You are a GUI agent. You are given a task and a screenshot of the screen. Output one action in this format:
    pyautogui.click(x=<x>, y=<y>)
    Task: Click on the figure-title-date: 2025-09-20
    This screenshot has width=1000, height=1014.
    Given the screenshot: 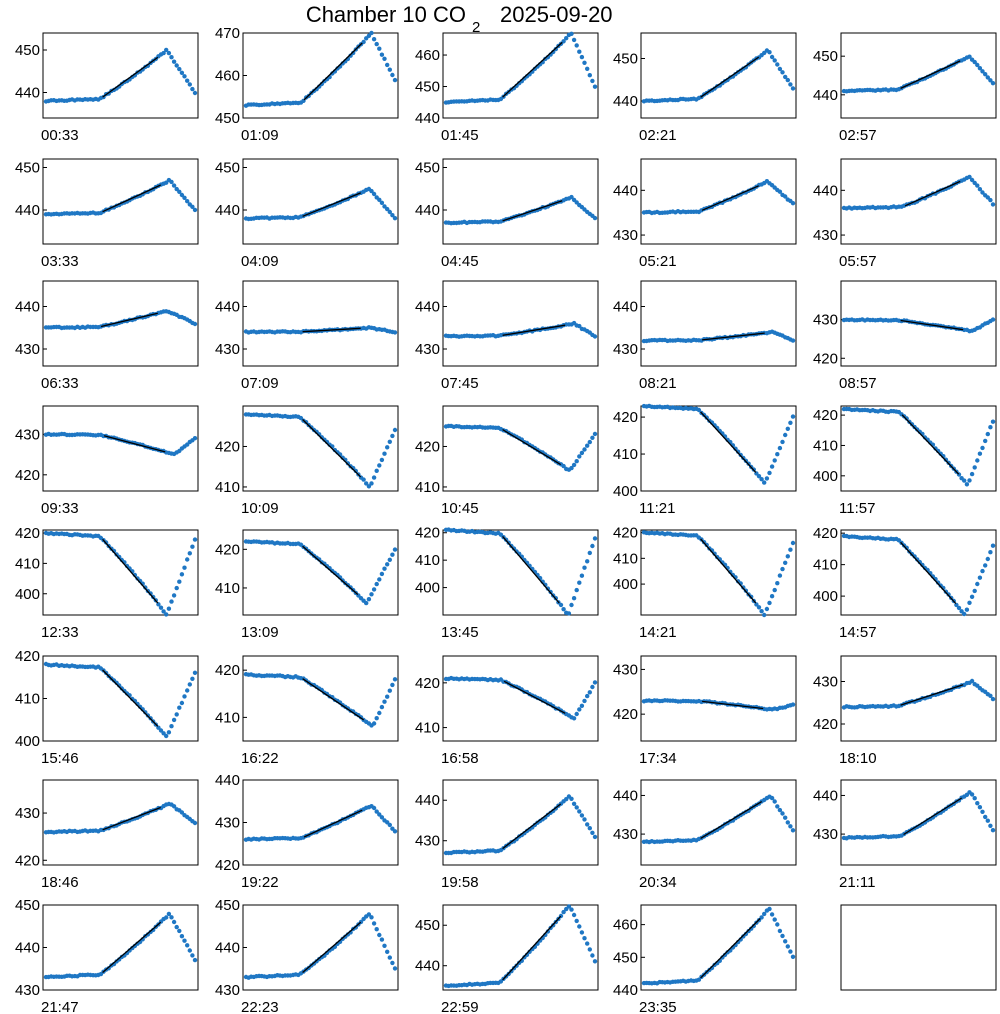 What is the action you would take?
    pyautogui.click(x=556, y=14)
    